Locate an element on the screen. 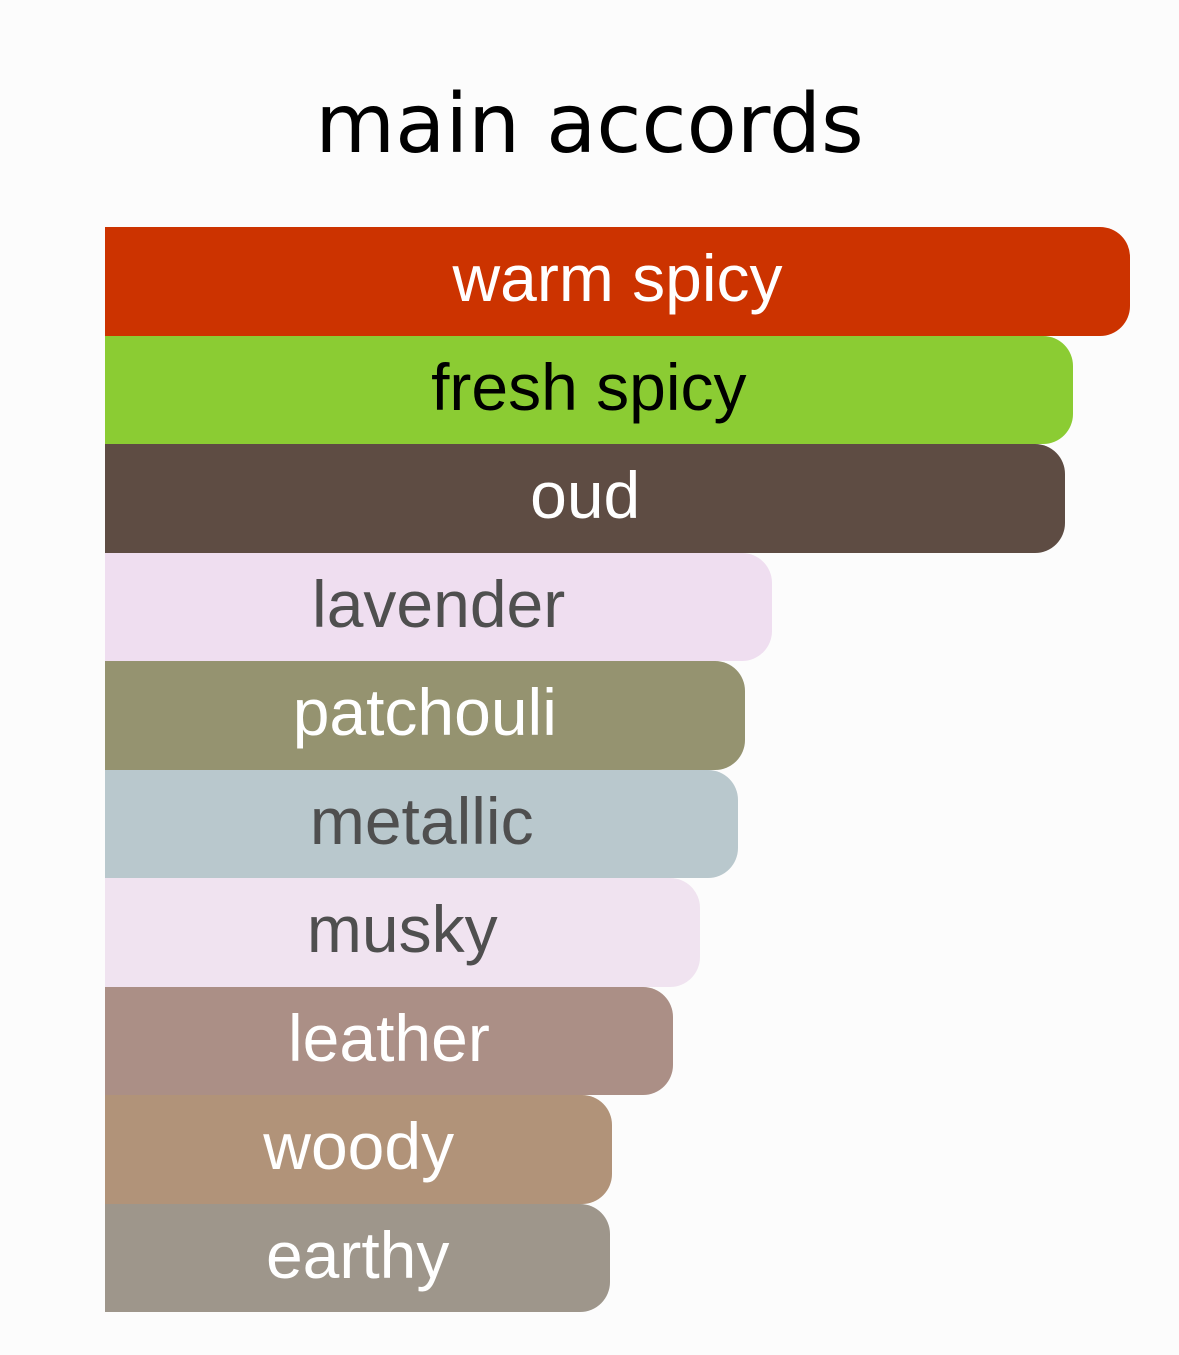 The height and width of the screenshot is (1355, 1179). accord-label: leather is located at coordinates (389, 1037).